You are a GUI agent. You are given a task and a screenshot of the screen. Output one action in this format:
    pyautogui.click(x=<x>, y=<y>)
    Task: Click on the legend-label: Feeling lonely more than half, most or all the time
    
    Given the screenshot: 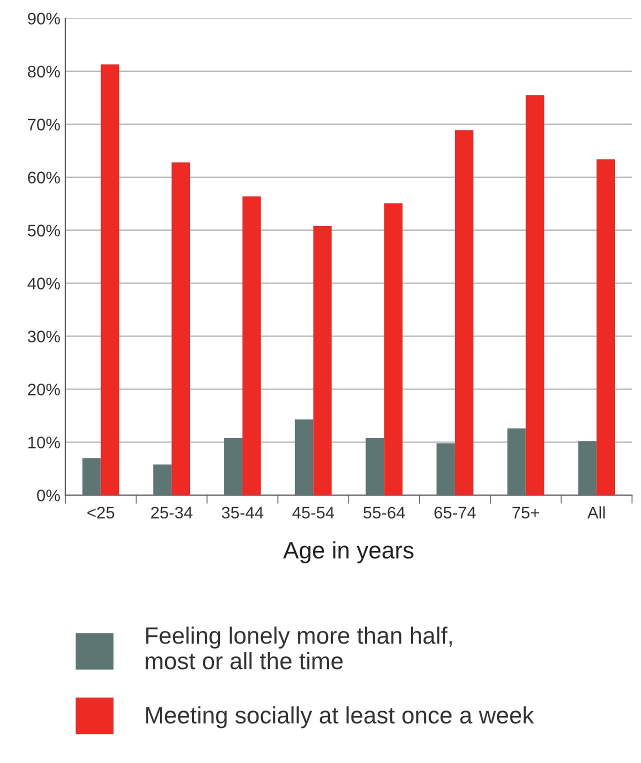 What is the action you would take?
    pyautogui.click(x=299, y=648)
    